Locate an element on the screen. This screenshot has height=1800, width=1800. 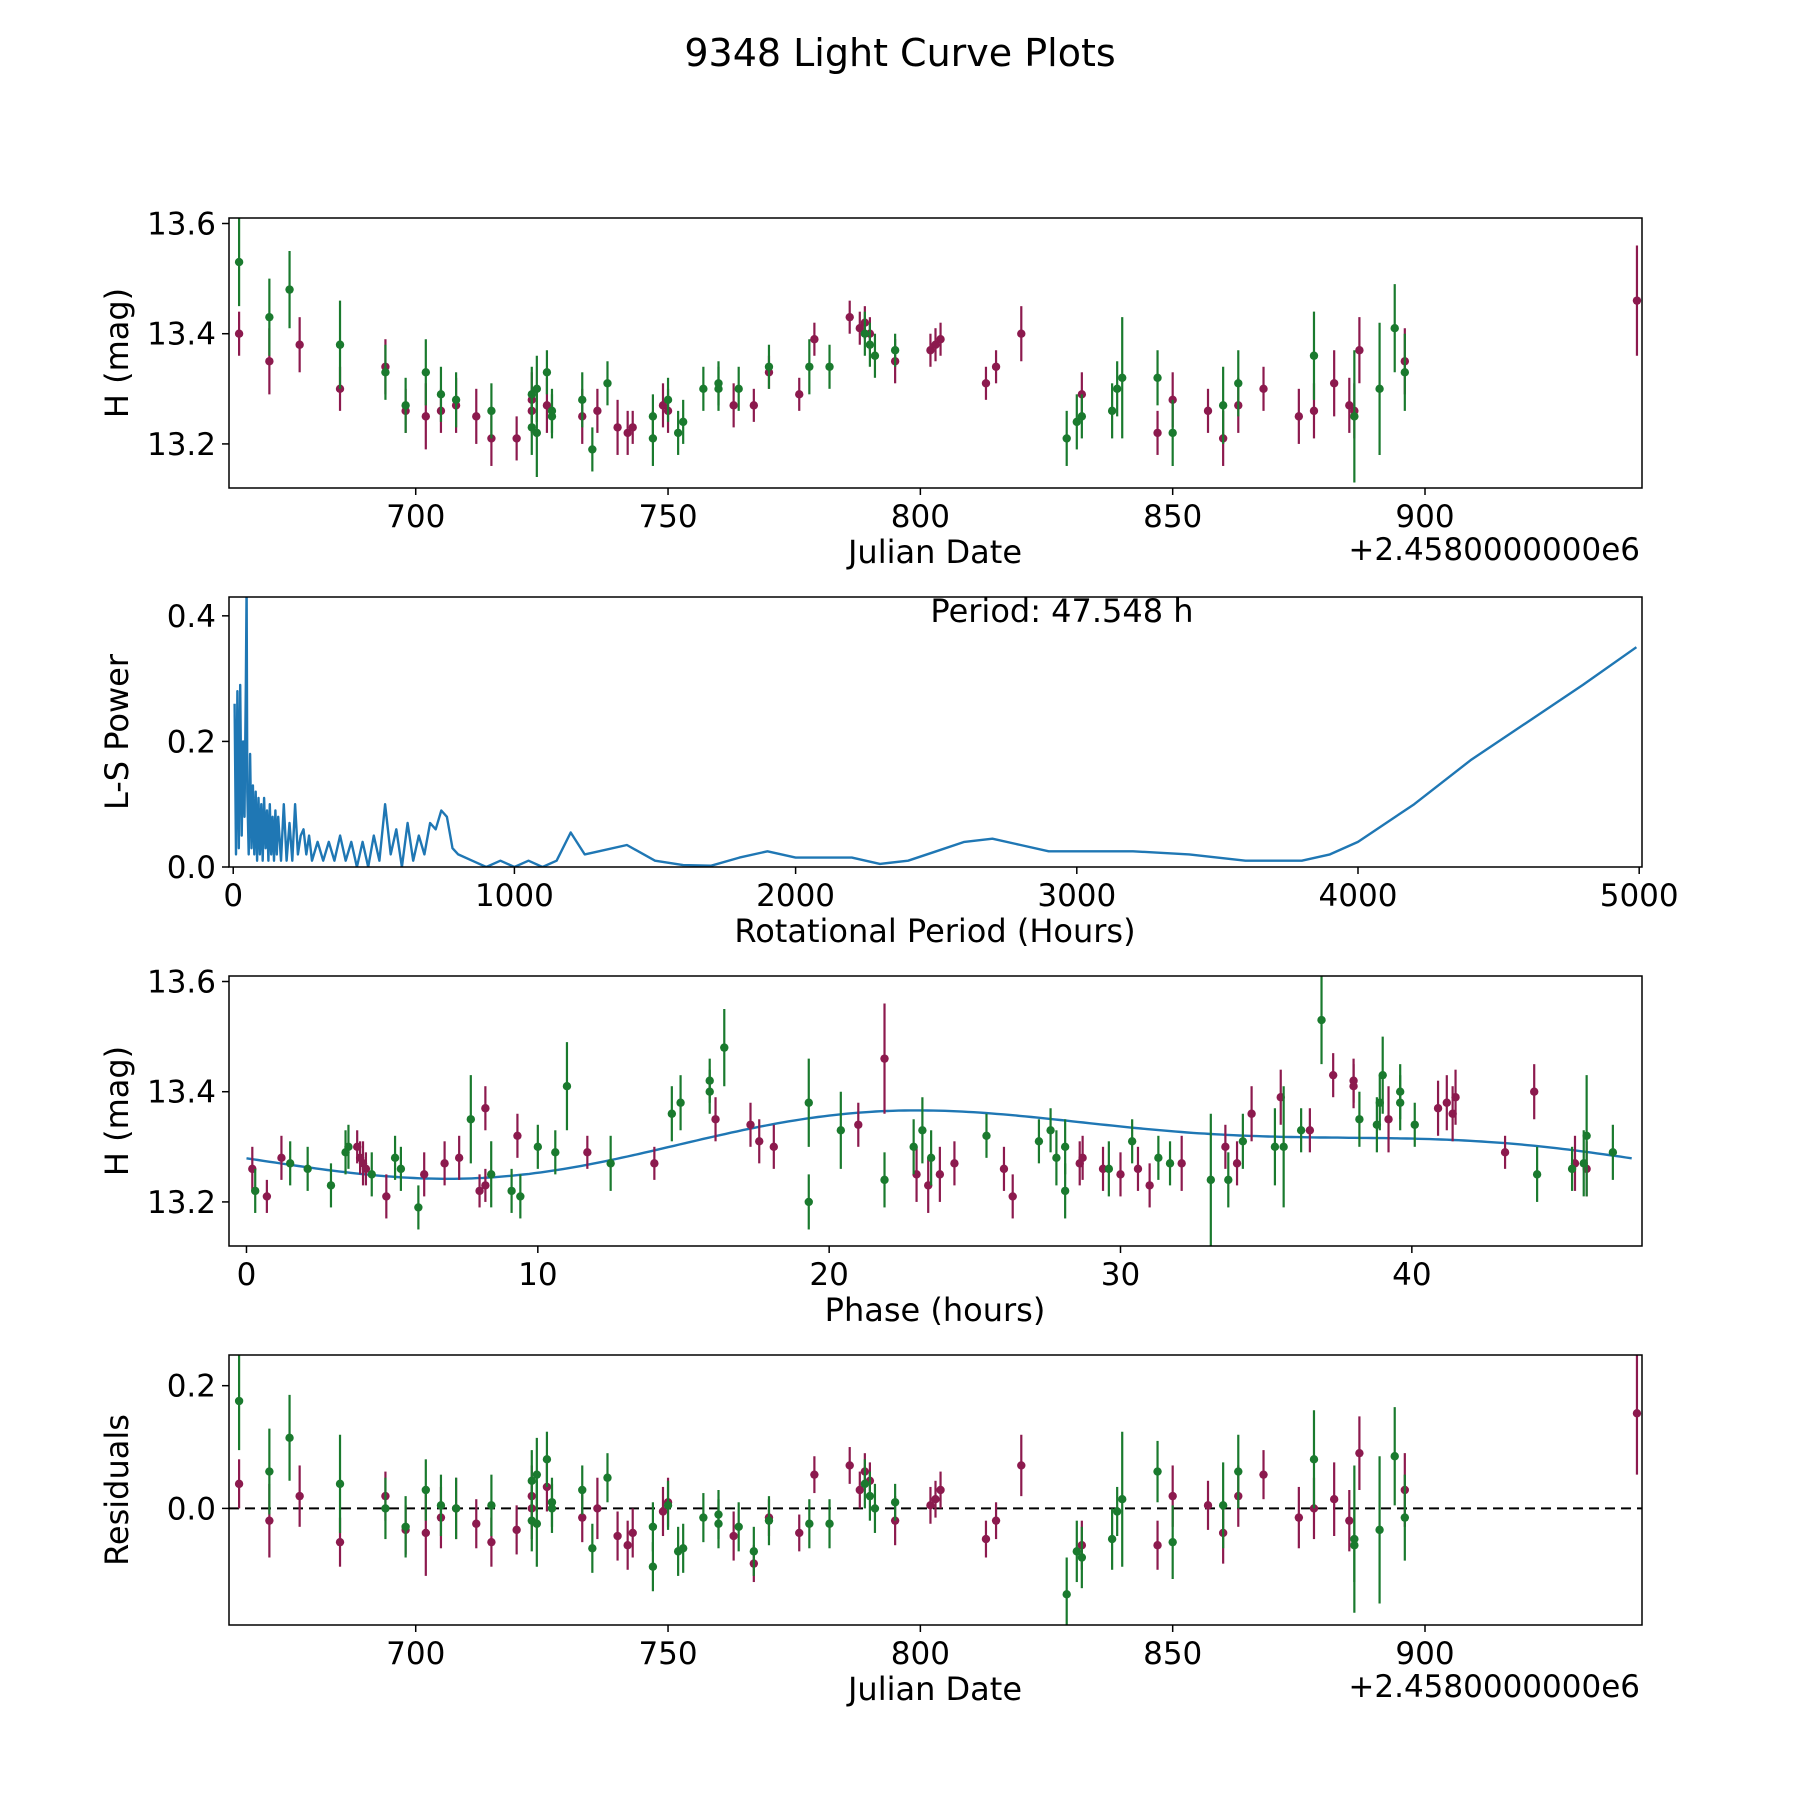
phased-plot-area is located at coordinates (939, 1111).